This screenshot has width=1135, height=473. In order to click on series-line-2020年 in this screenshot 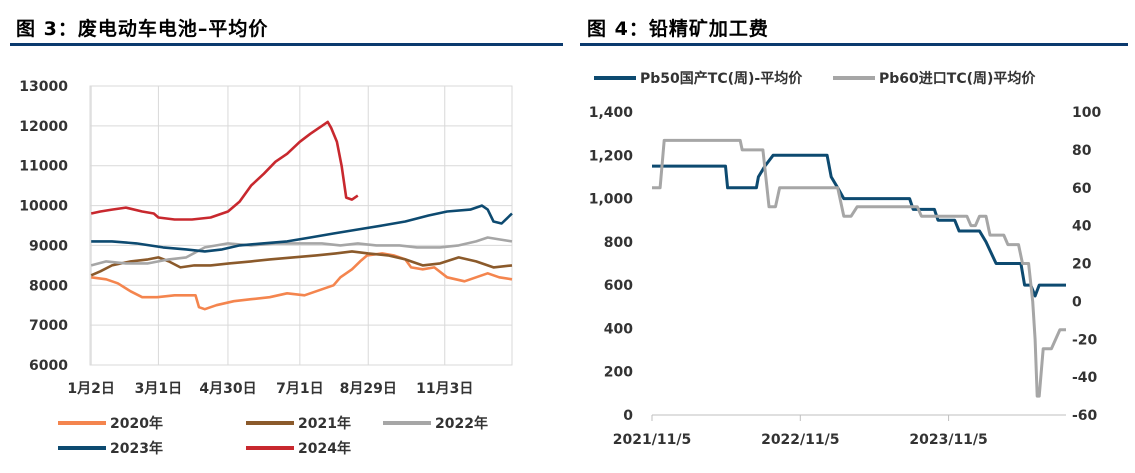, I will do `click(302, 281)`.